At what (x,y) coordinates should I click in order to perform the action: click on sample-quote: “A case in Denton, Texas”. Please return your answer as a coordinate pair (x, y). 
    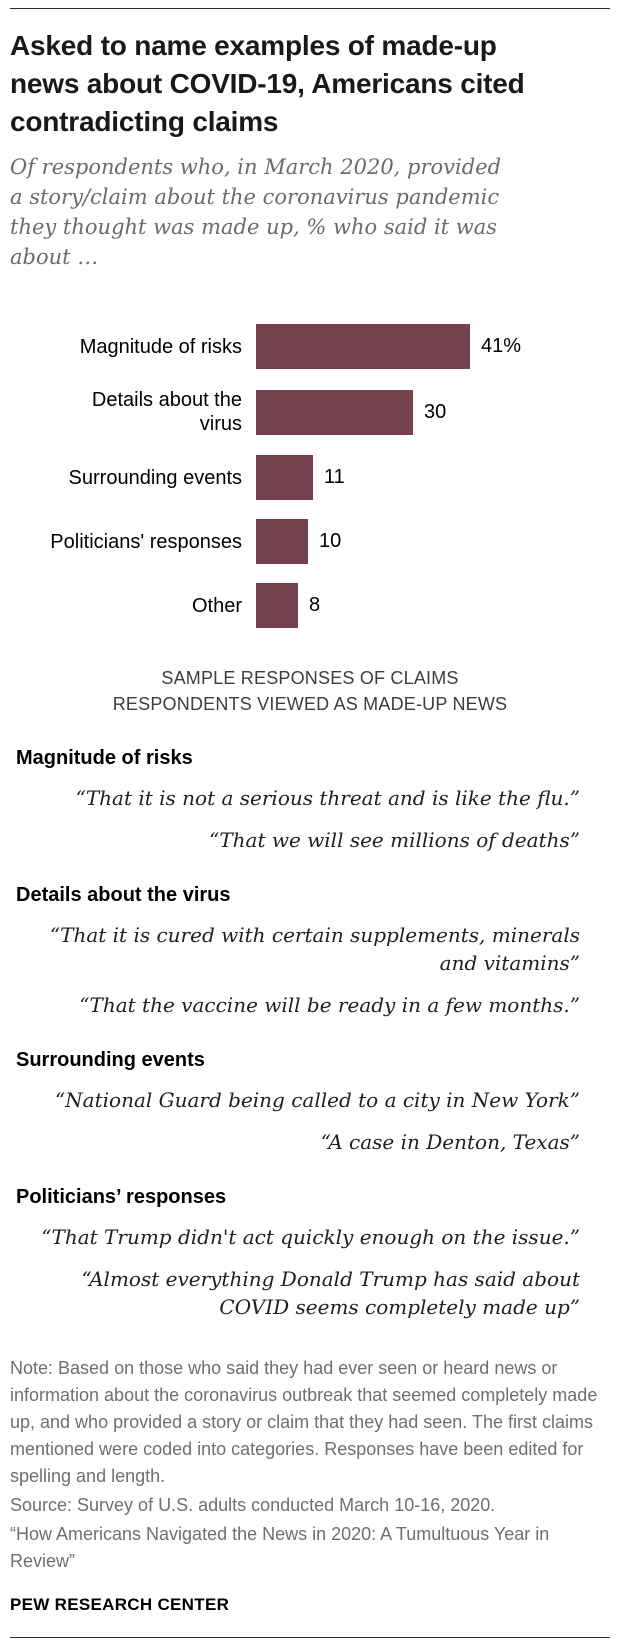
    Looking at the image, I should click on (450, 1141).